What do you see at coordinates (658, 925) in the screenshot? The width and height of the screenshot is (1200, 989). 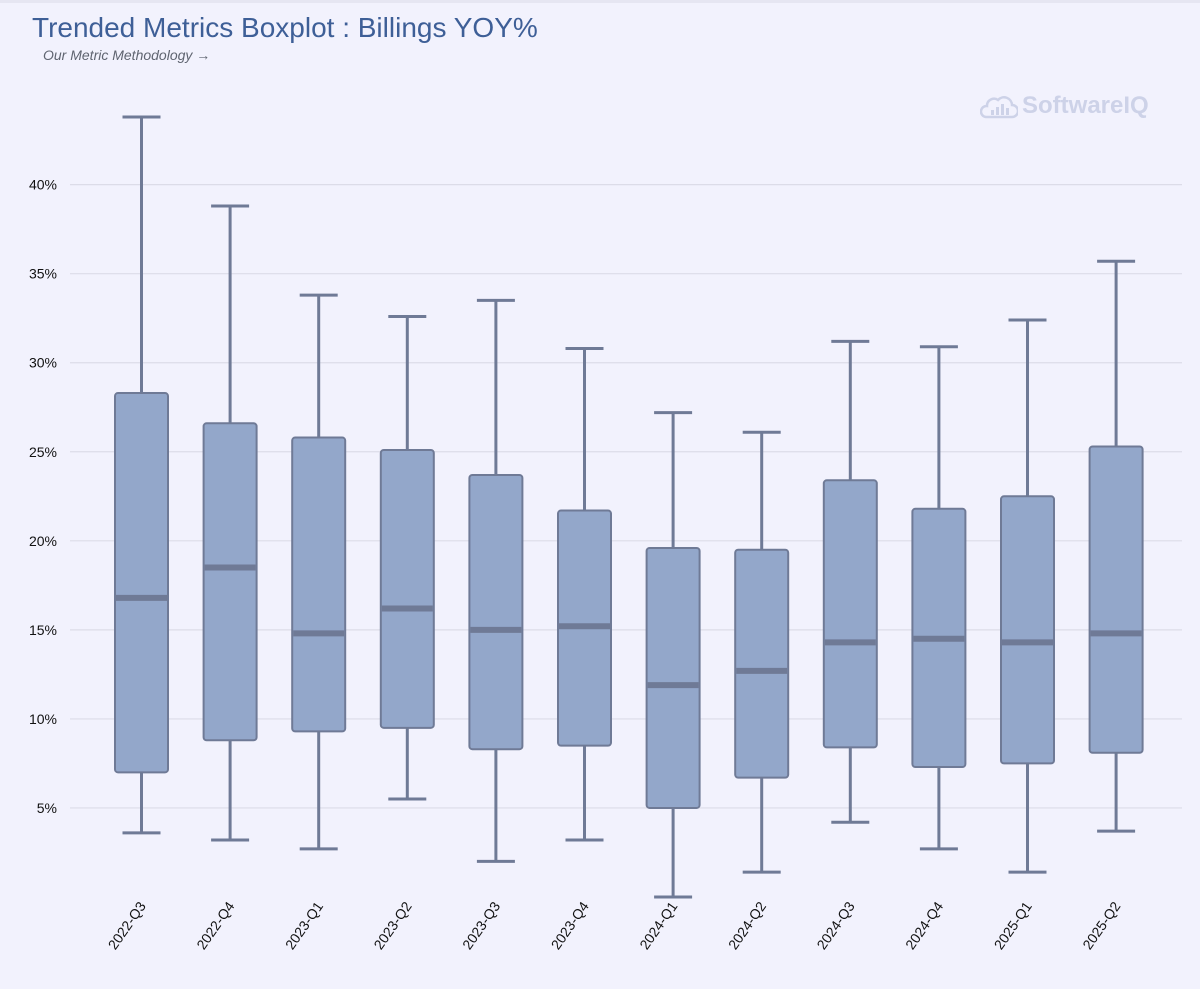 I see `x-tick-label: 2024-Q1` at bounding box center [658, 925].